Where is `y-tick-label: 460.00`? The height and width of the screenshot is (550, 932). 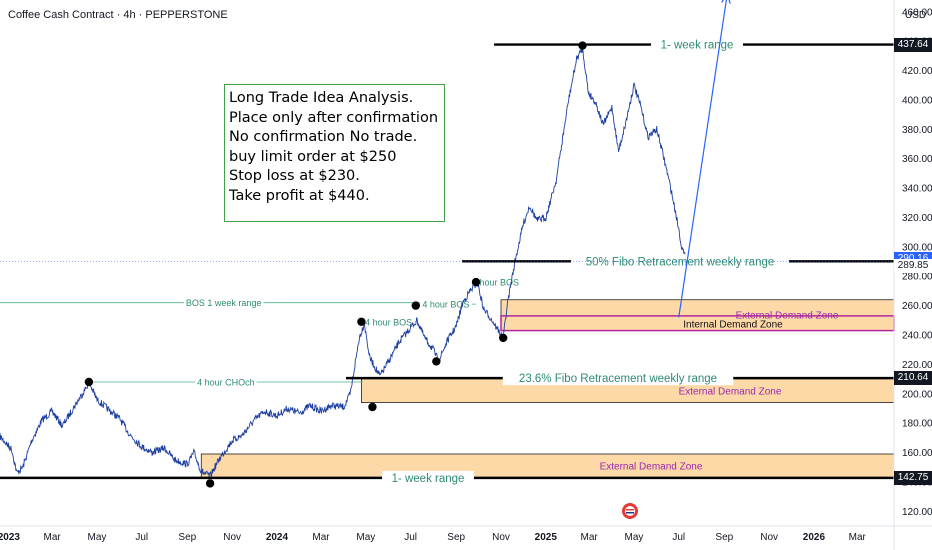
y-tick-label: 460.00 is located at coordinates (917, 12).